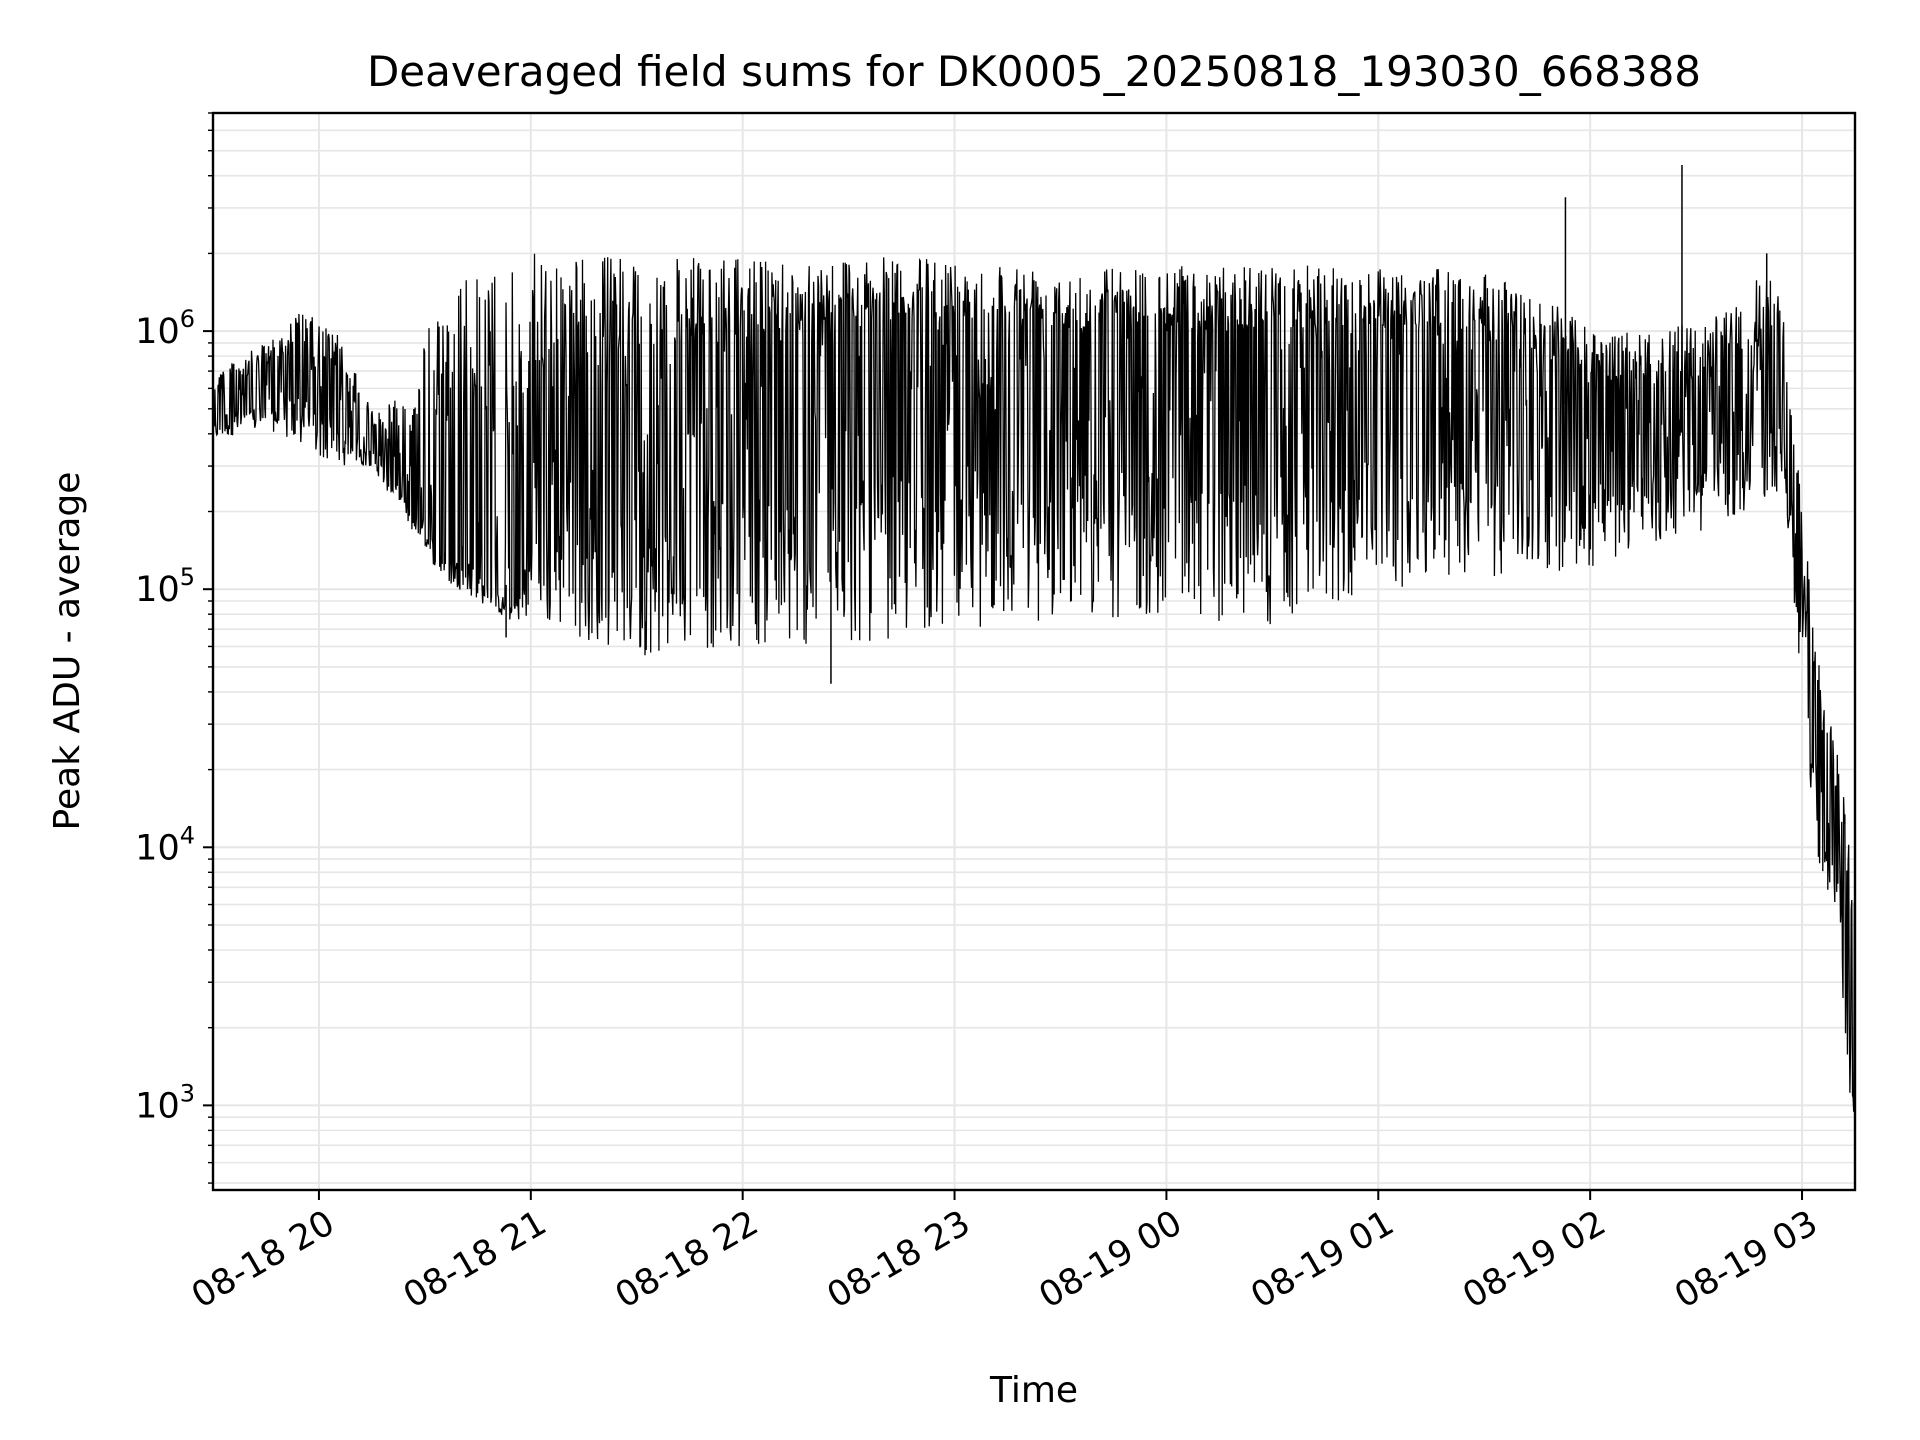  I want to click on y-axis-label: Peak ADU - average, so click(67, 651).